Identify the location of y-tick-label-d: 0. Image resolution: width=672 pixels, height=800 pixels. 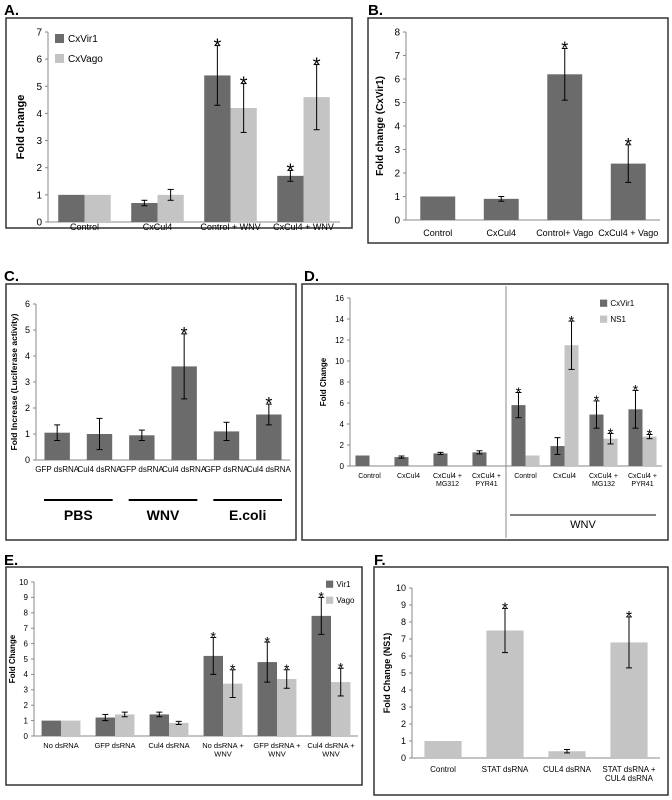
(342, 466).